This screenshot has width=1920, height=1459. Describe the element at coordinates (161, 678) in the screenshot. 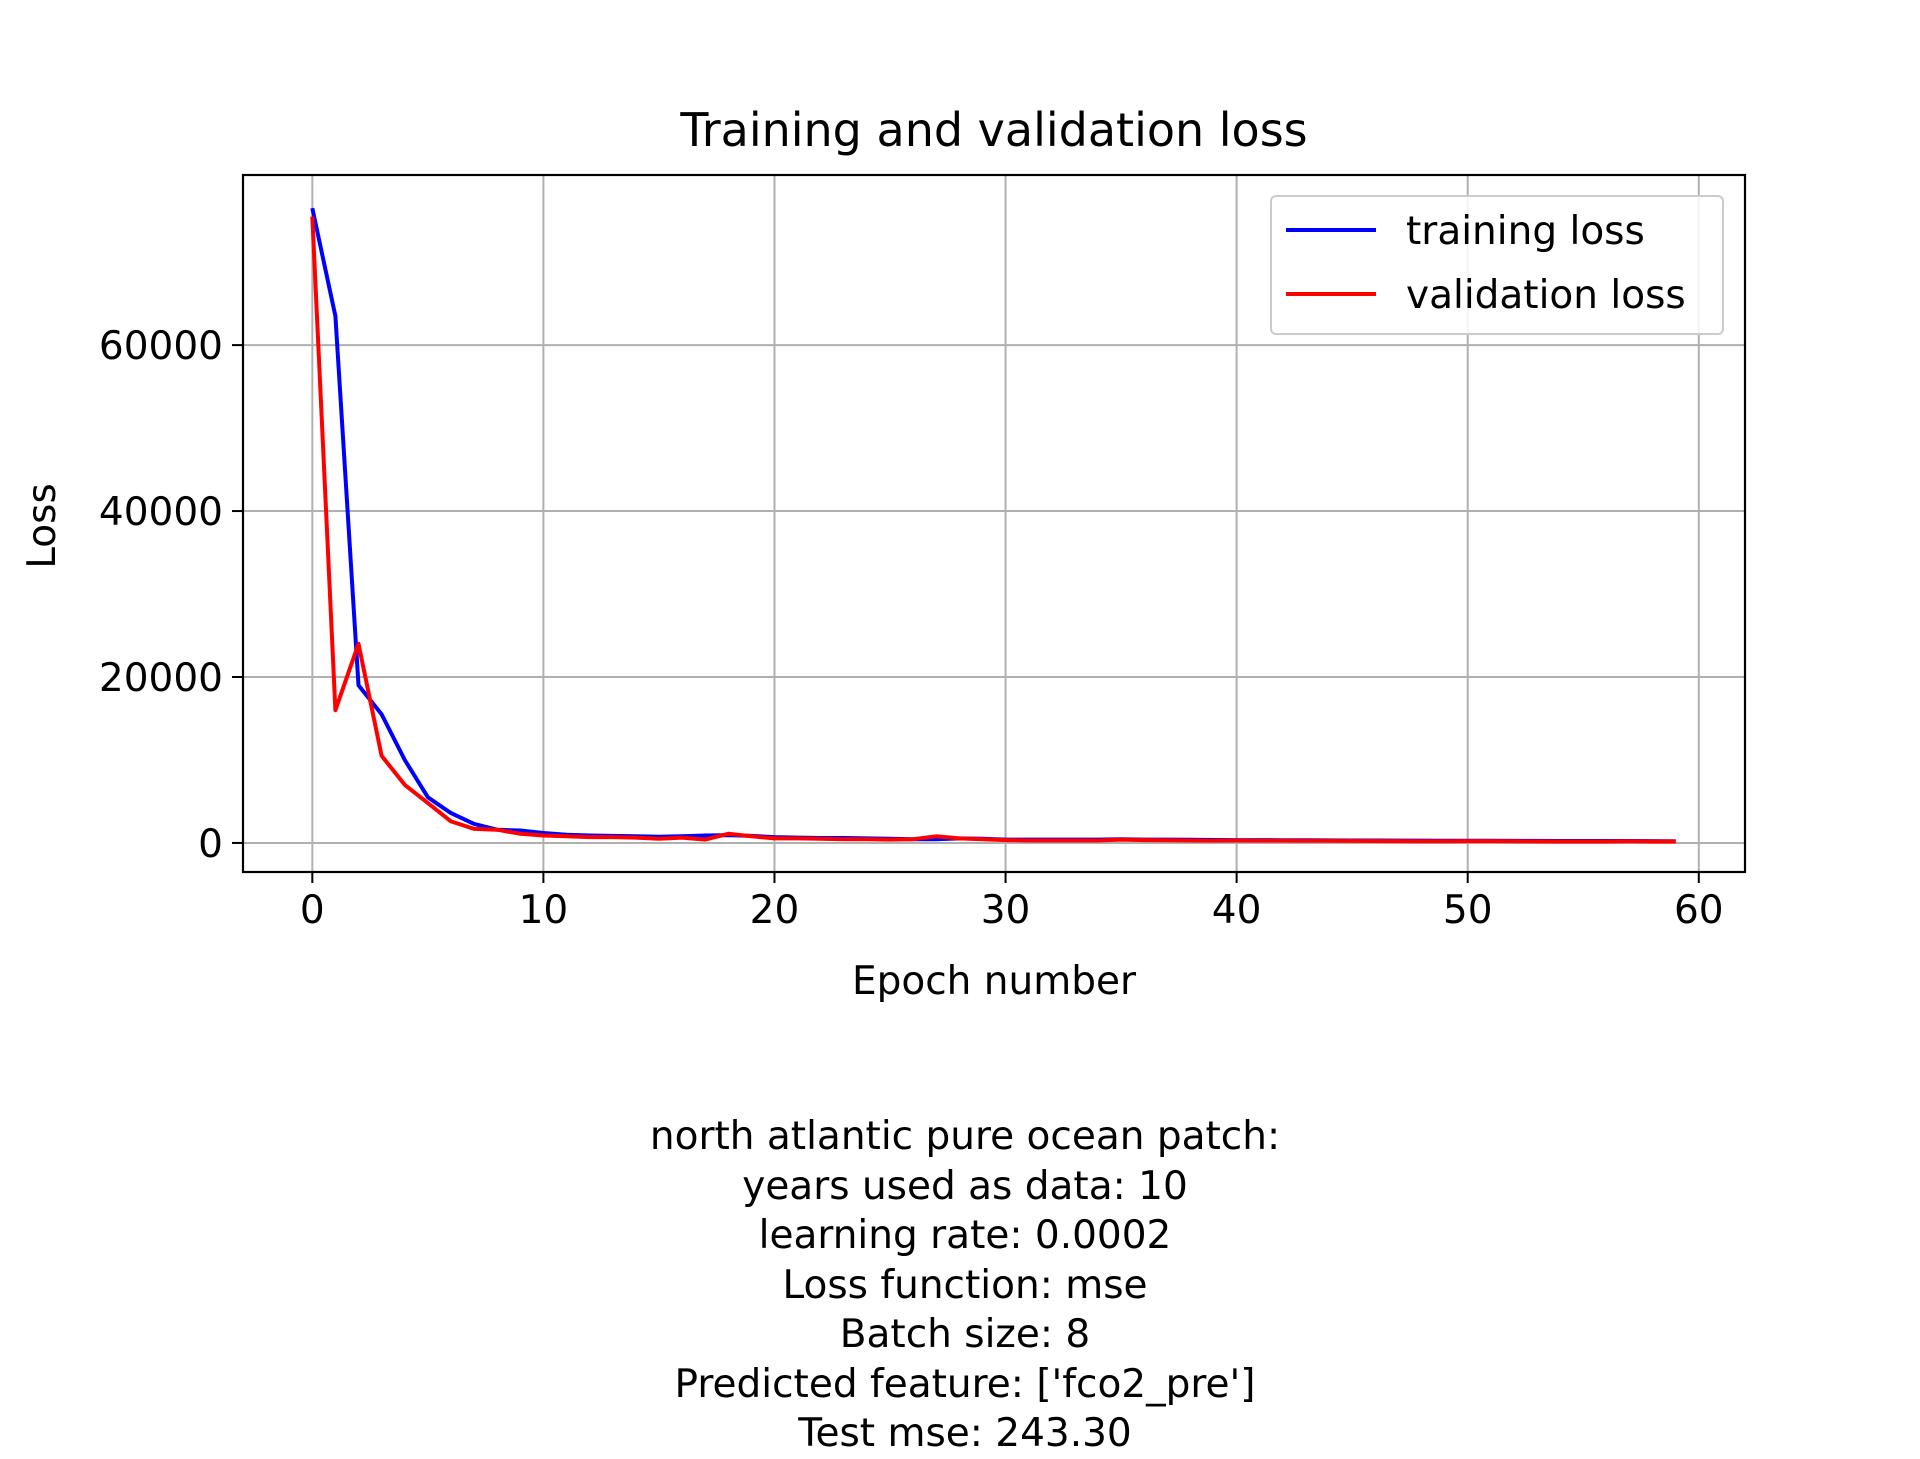

I see `y-tick-label: 20000` at that location.